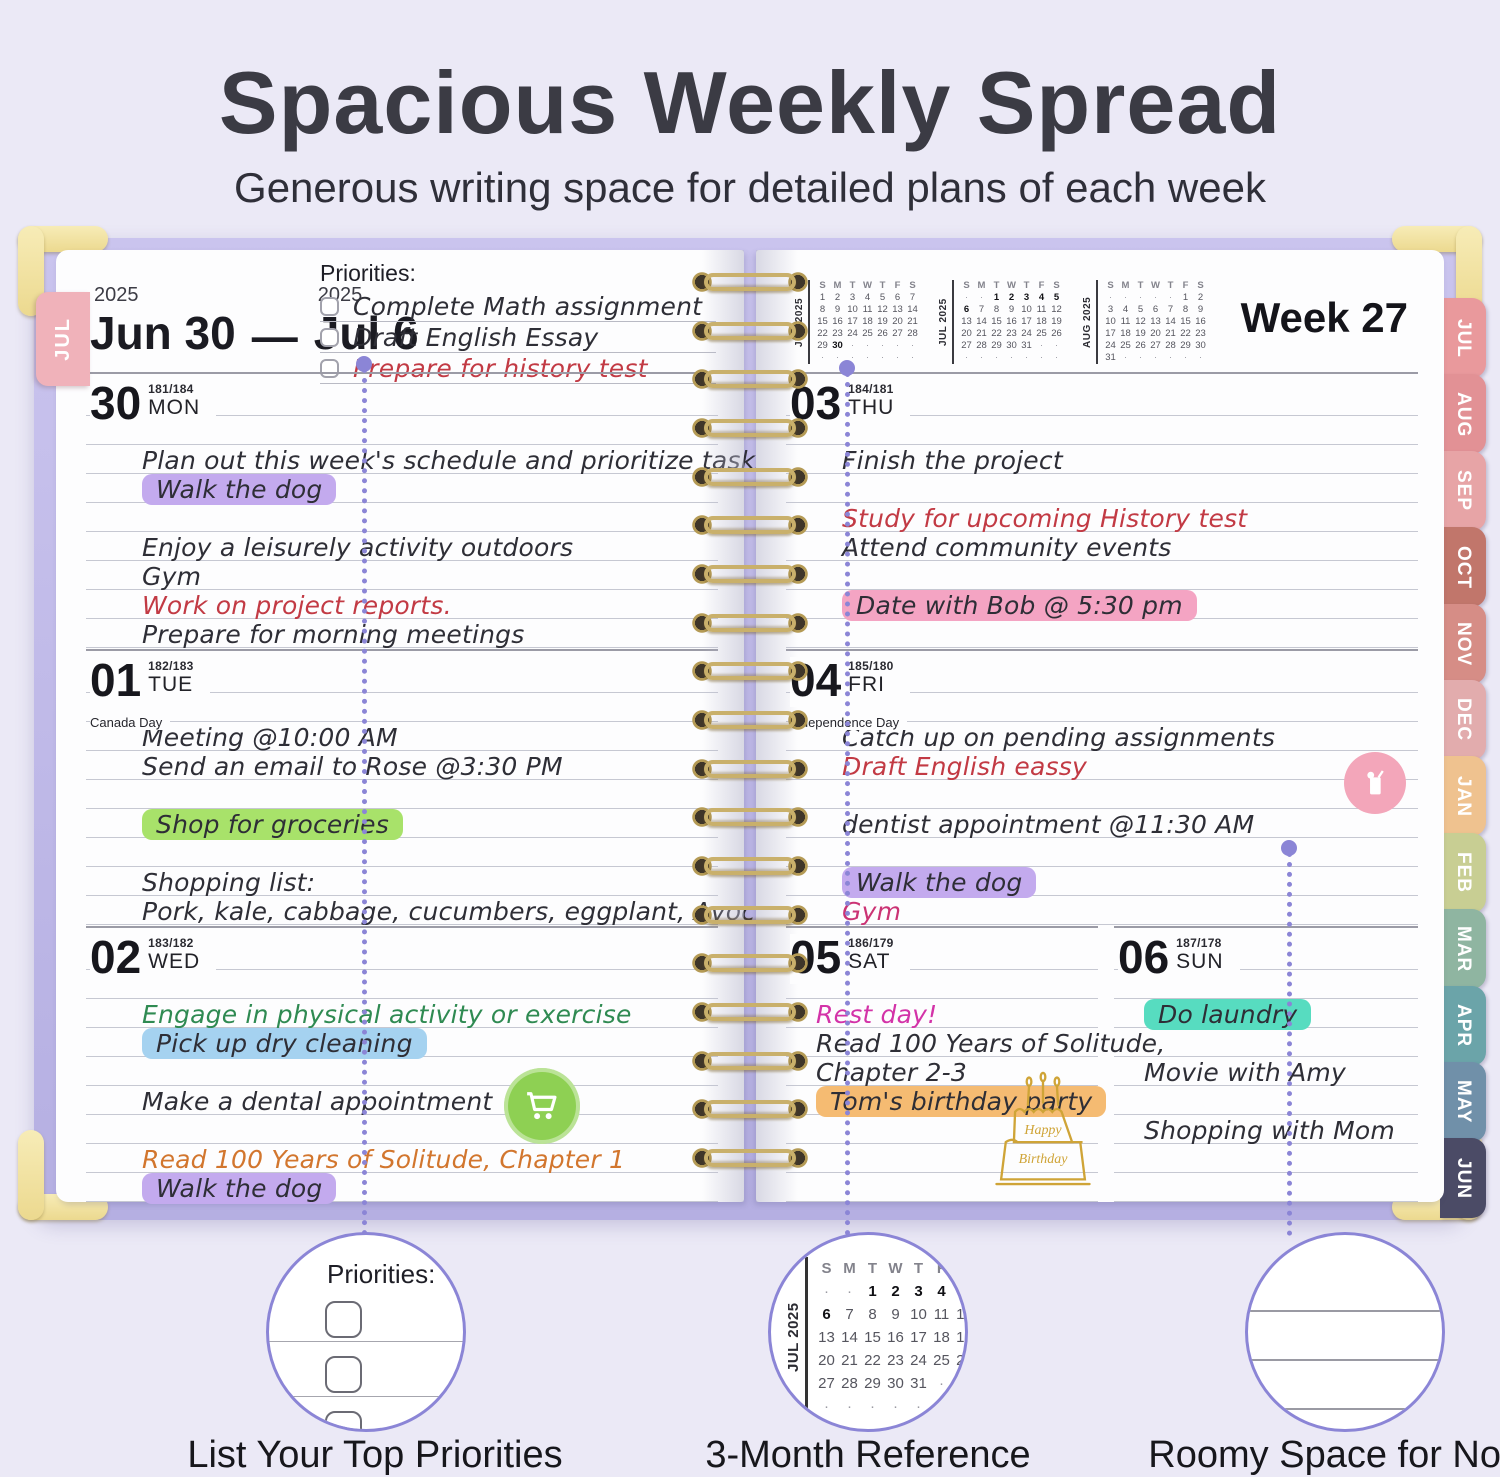  What do you see at coordinates (1463, 490) in the screenshot?
I see `month-tab-sep: SEP` at bounding box center [1463, 490].